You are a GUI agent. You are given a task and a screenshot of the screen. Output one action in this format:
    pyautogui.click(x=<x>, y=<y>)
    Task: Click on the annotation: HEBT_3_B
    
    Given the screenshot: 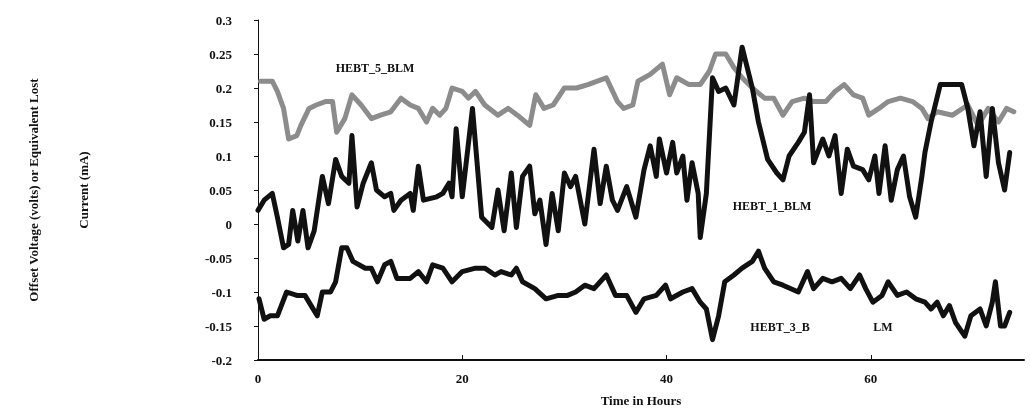 What is the action you would take?
    pyautogui.click(x=780, y=327)
    